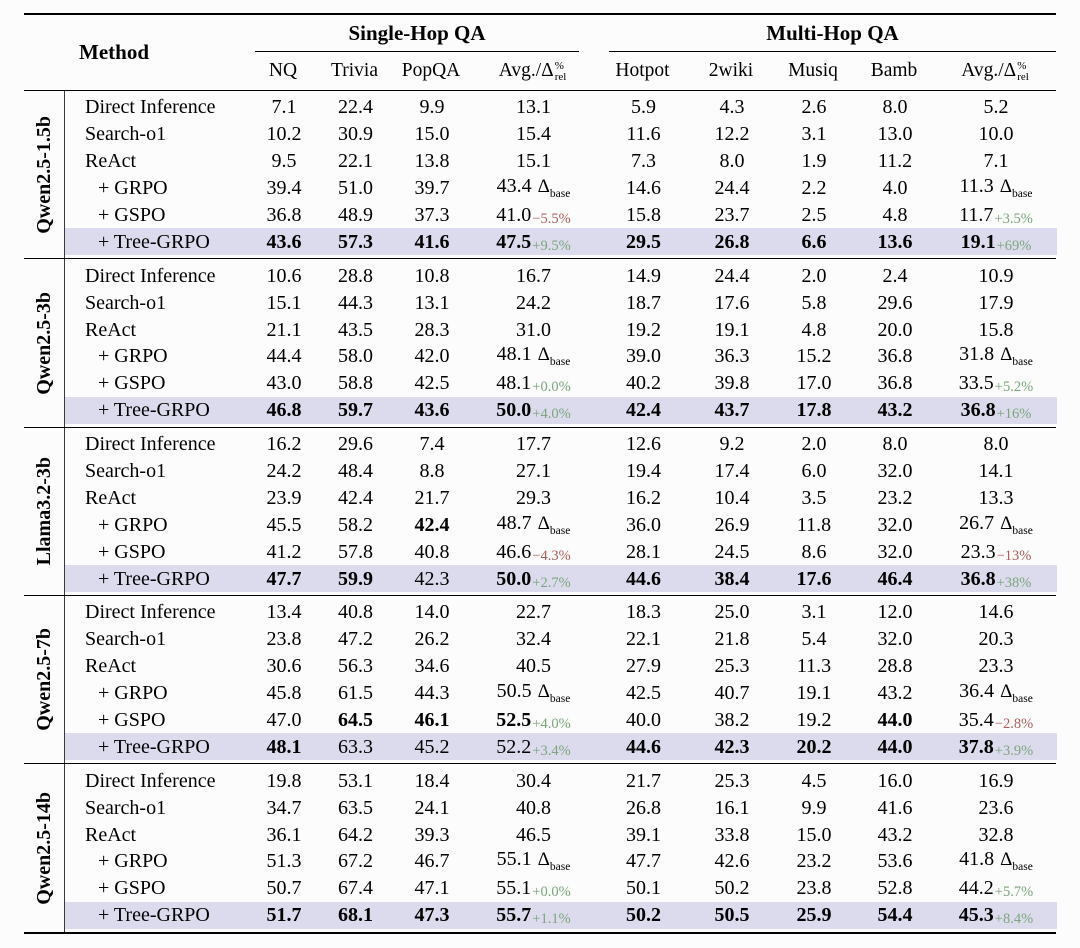 The image size is (1080, 948). Describe the element at coordinates (996, 747) in the screenshot. I see `avg-cell: 37.8+3.9%` at that location.